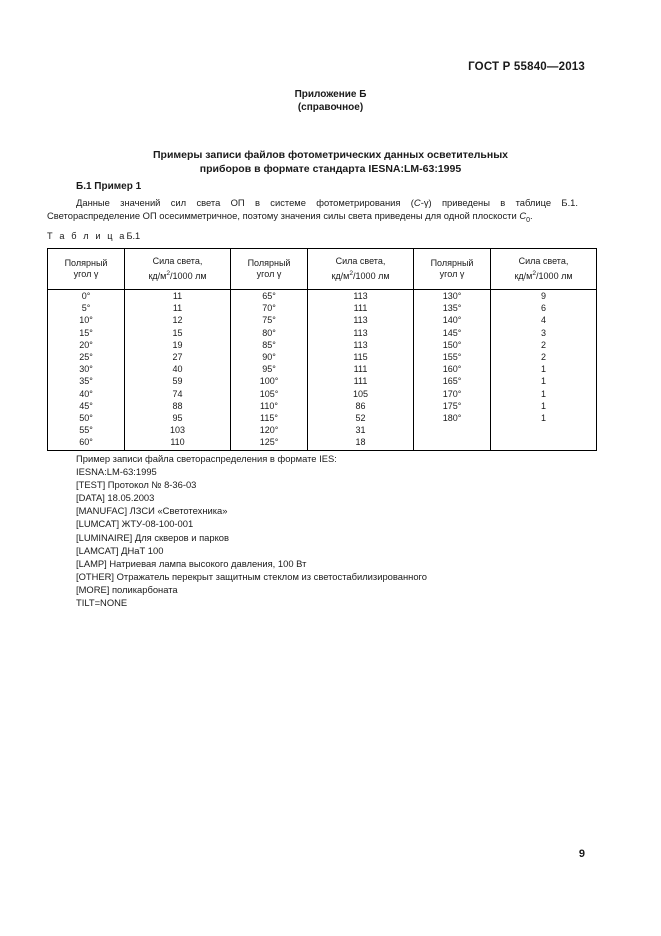 This screenshot has height=936, width=661. Describe the element at coordinates (86, 381) in the screenshot. I see `table-cell-a1: 35°` at that location.